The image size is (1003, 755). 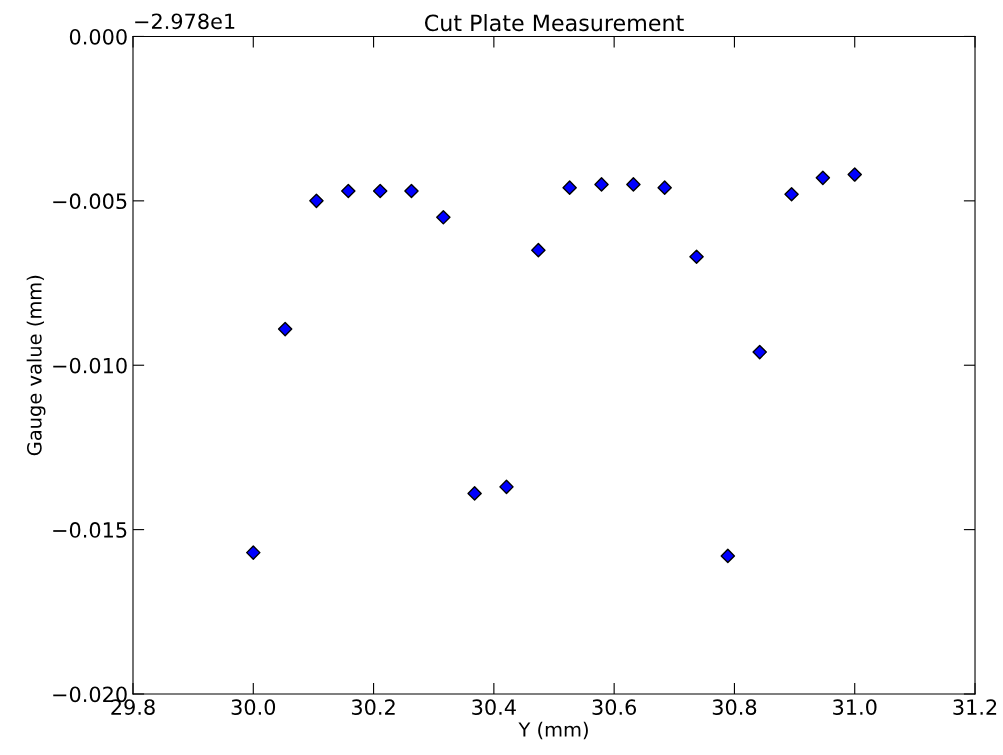 I want to click on x-tick-label: 30.4, so click(x=494, y=707).